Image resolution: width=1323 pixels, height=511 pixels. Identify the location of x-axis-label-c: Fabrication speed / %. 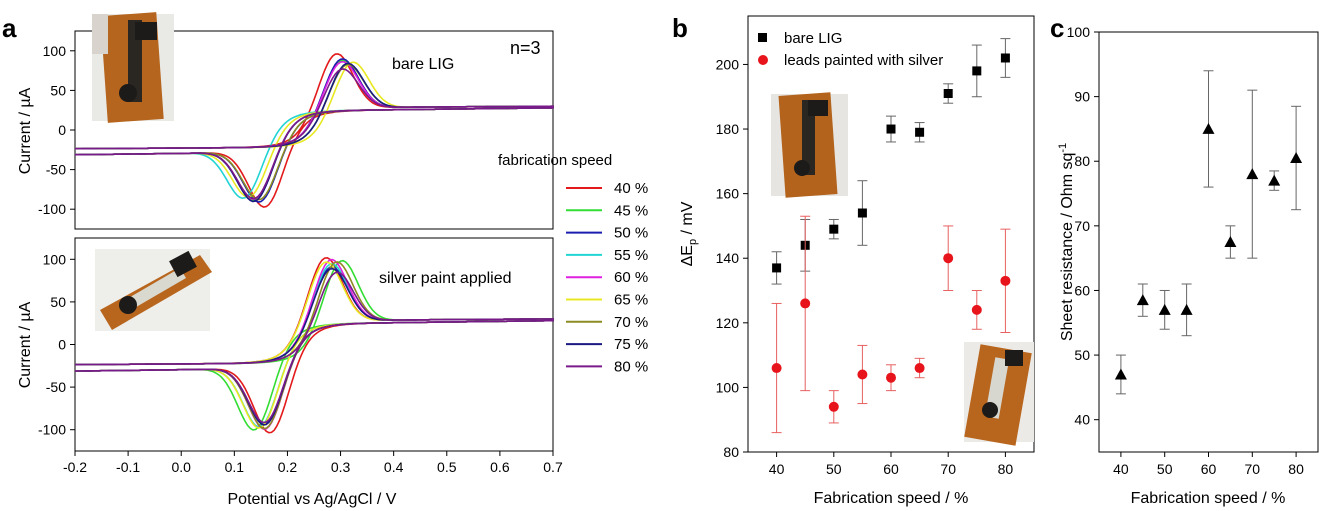
(1208, 498).